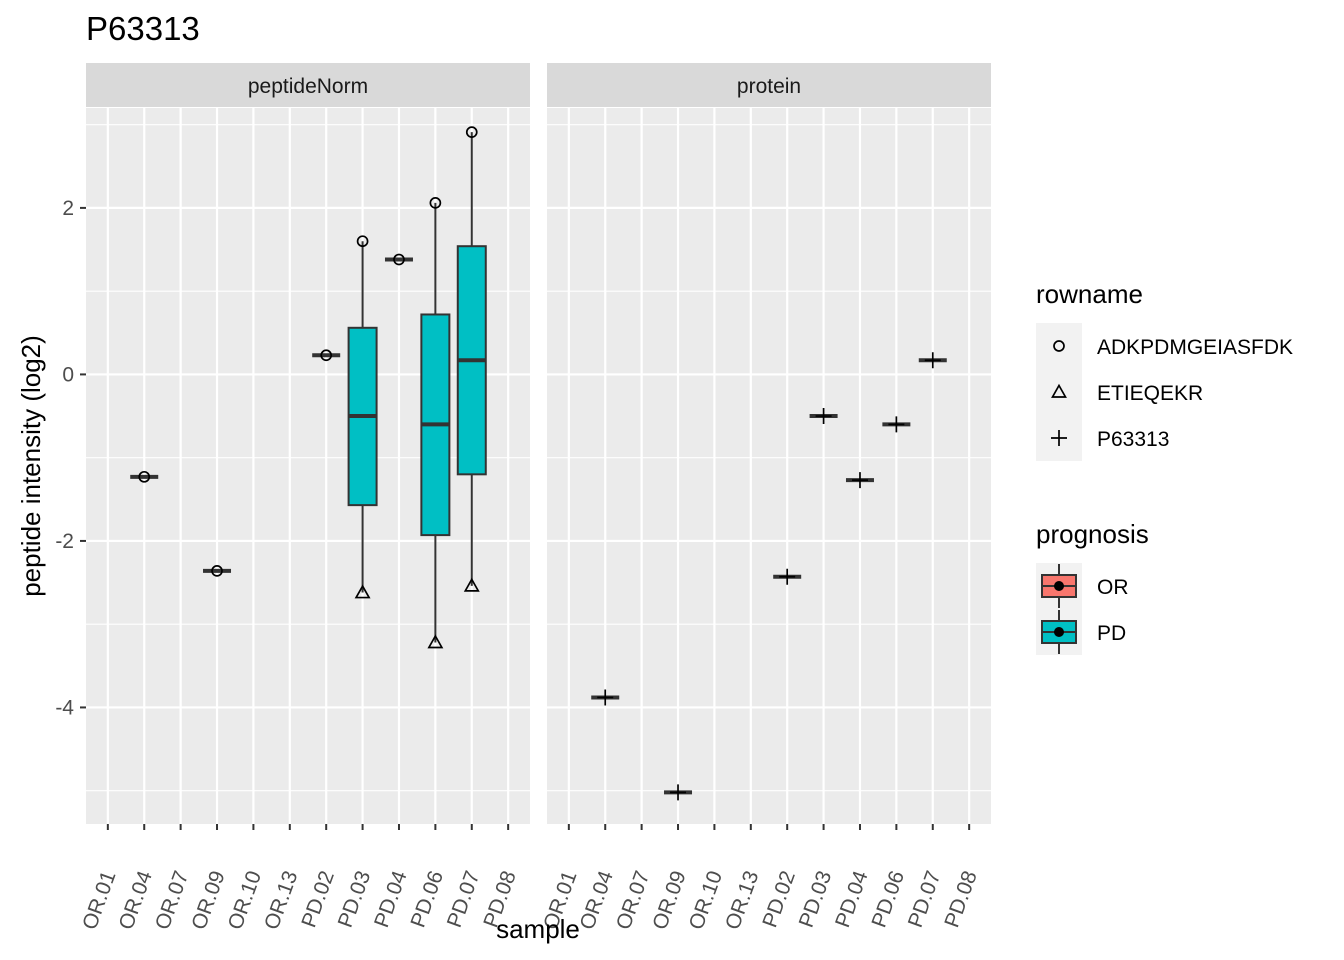  Describe the element at coordinates (1111, 633) in the screenshot. I see `legend-prognosis-item: PD` at that location.